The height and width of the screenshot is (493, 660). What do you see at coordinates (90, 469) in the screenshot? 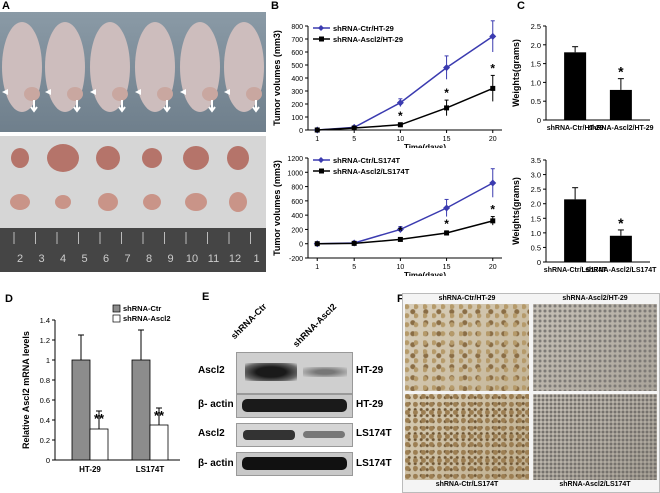
I see `x-tick-label: HT-29` at bounding box center [90, 469].